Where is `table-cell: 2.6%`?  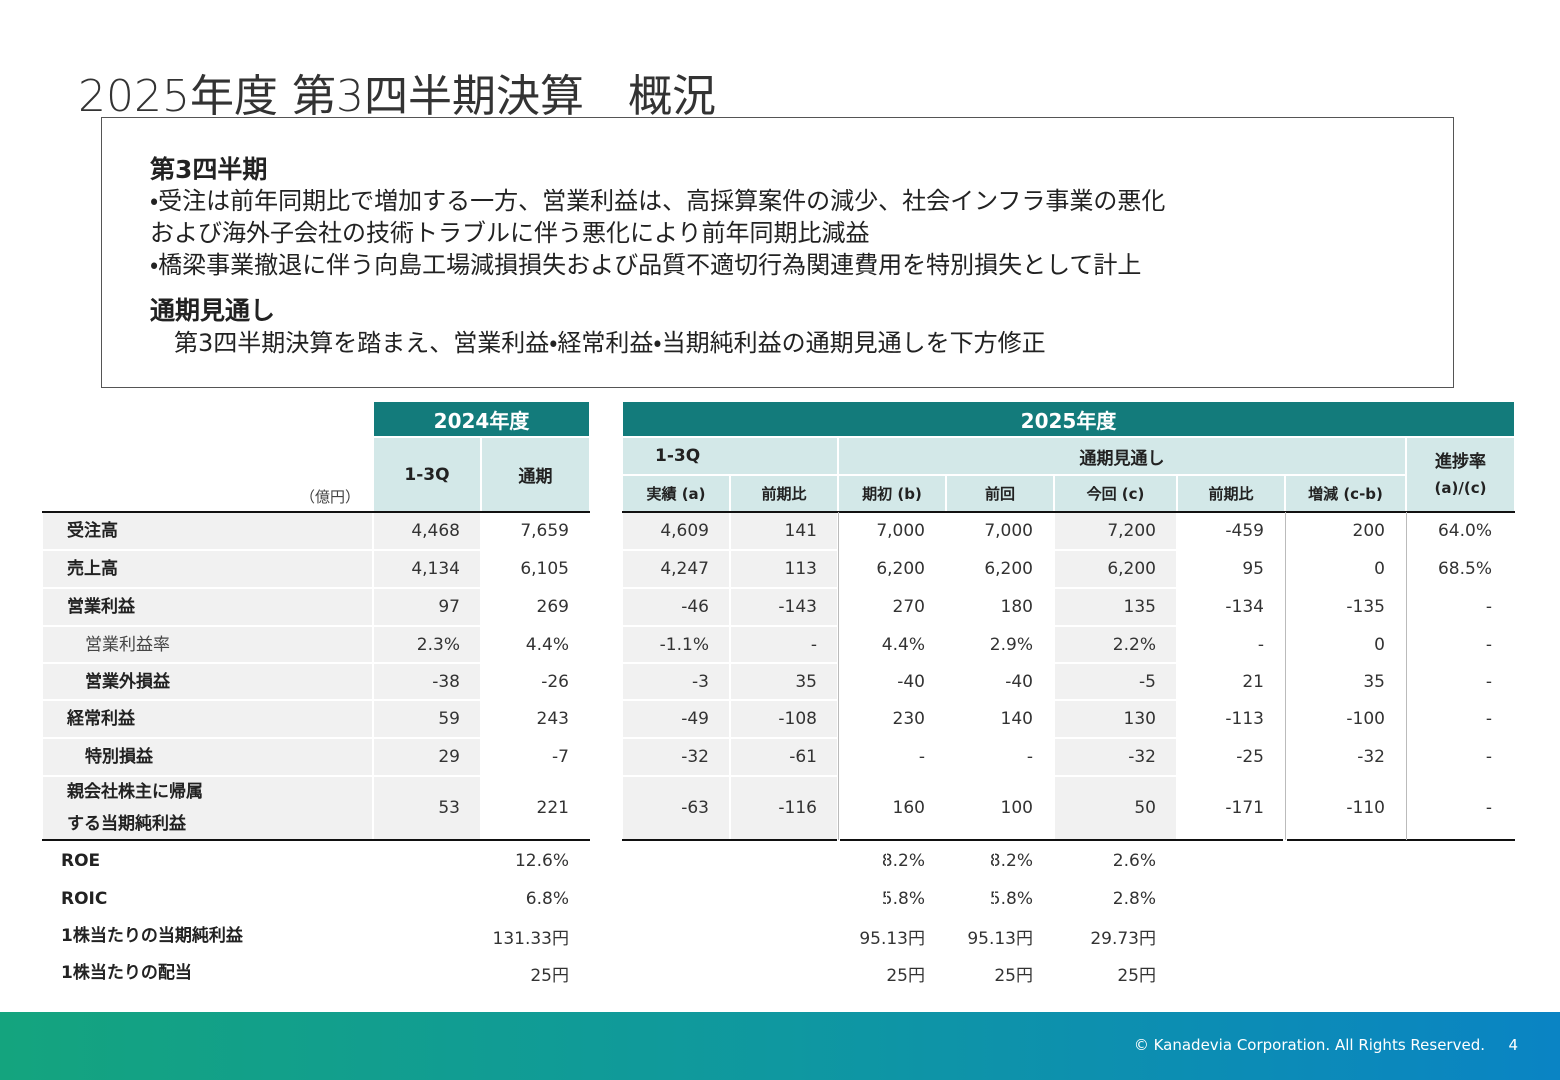 table-cell: 2.6% is located at coordinates (1085, 861).